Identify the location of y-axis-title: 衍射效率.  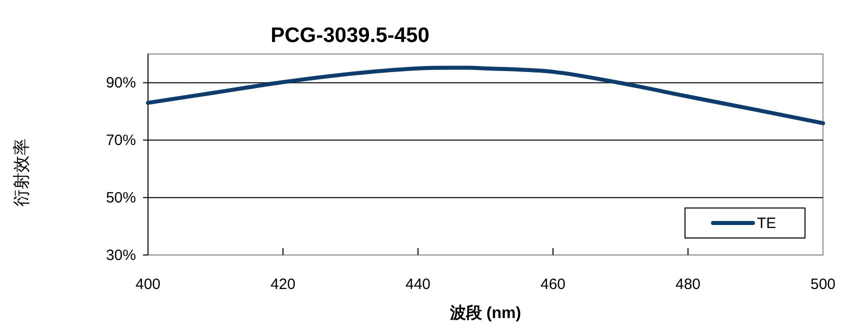
(22, 172).